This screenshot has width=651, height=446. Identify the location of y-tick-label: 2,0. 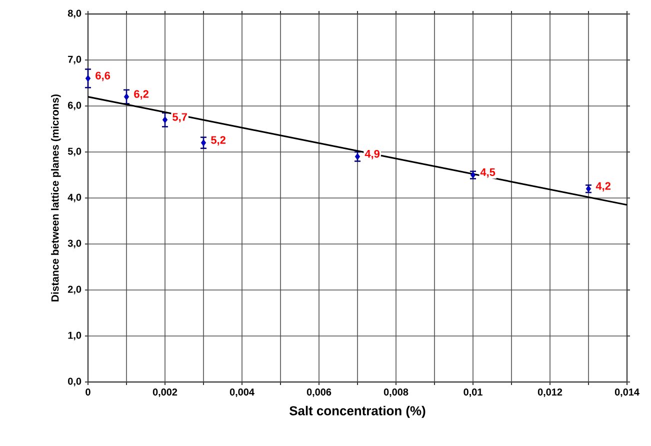
(75, 290).